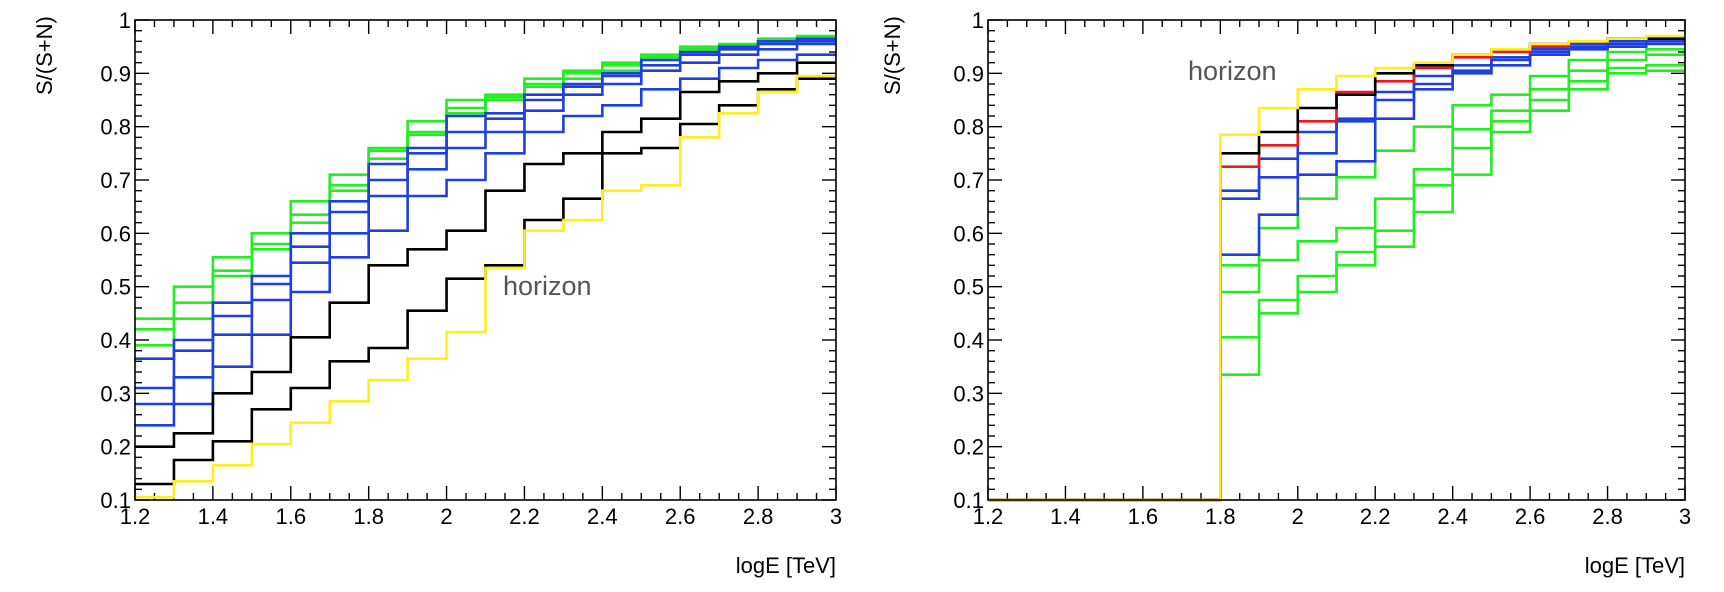 The image size is (1724, 592). What do you see at coordinates (1607, 516) in the screenshot?
I see `right-x-tick-label: 2.8` at bounding box center [1607, 516].